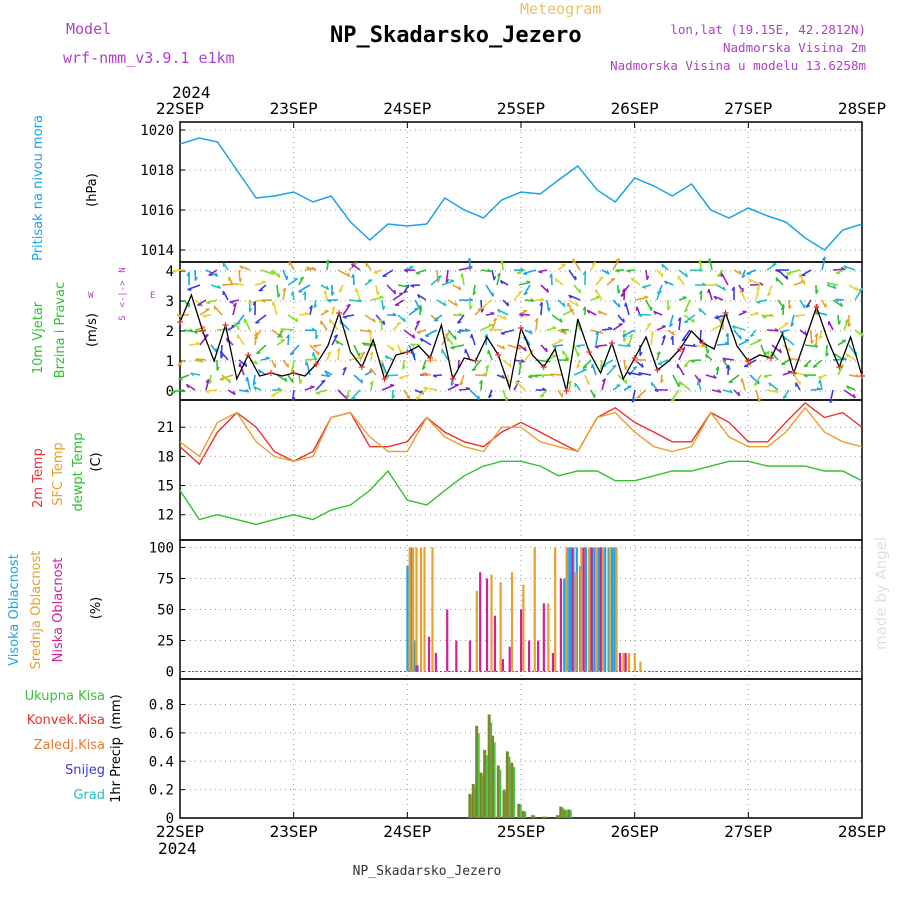 This screenshot has height=904, width=900. What do you see at coordinates (157, 131) in the screenshot?
I see `y-tick-label: 1020` at bounding box center [157, 131].